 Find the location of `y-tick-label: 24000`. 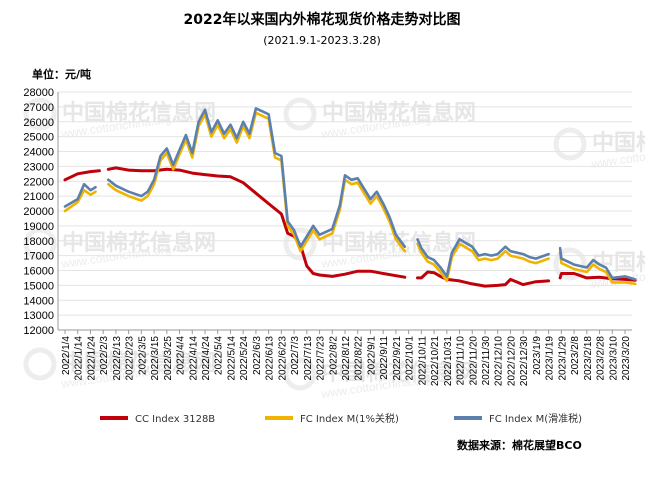

y-tick-label: 24000 is located at coordinates (38, 153).